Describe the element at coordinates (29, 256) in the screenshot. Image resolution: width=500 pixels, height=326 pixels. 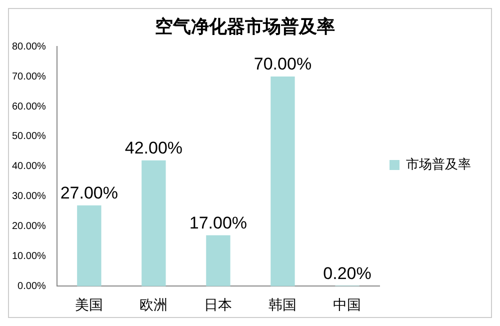
I see `y-tick-label: 10.00%` at that location.